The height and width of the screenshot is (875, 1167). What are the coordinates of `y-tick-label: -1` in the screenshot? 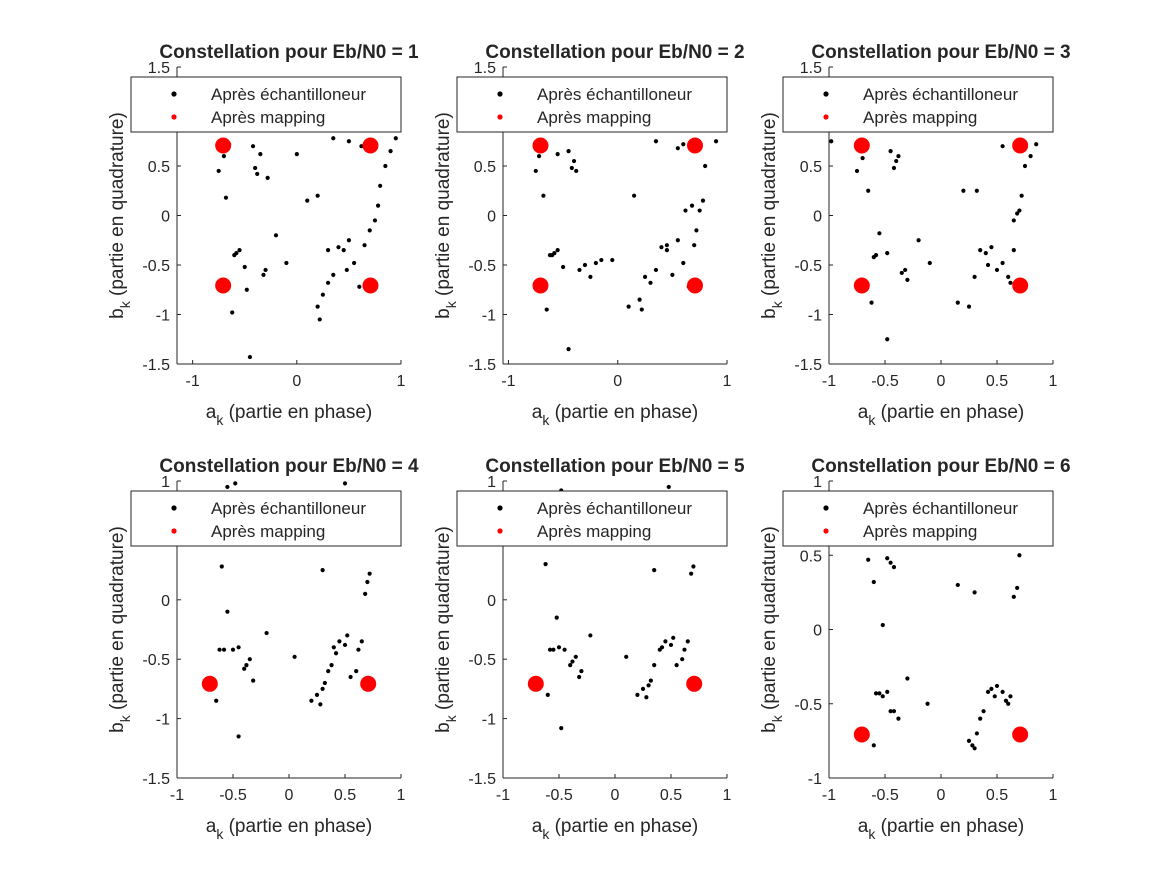 It's located at (489, 316).